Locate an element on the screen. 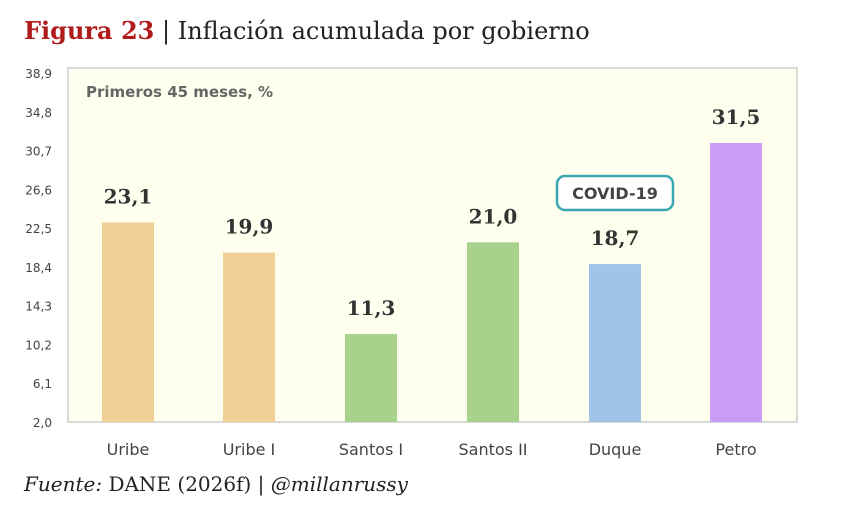 This screenshot has height=521, width=847. x-tick-label: Santos II is located at coordinates (492, 449).